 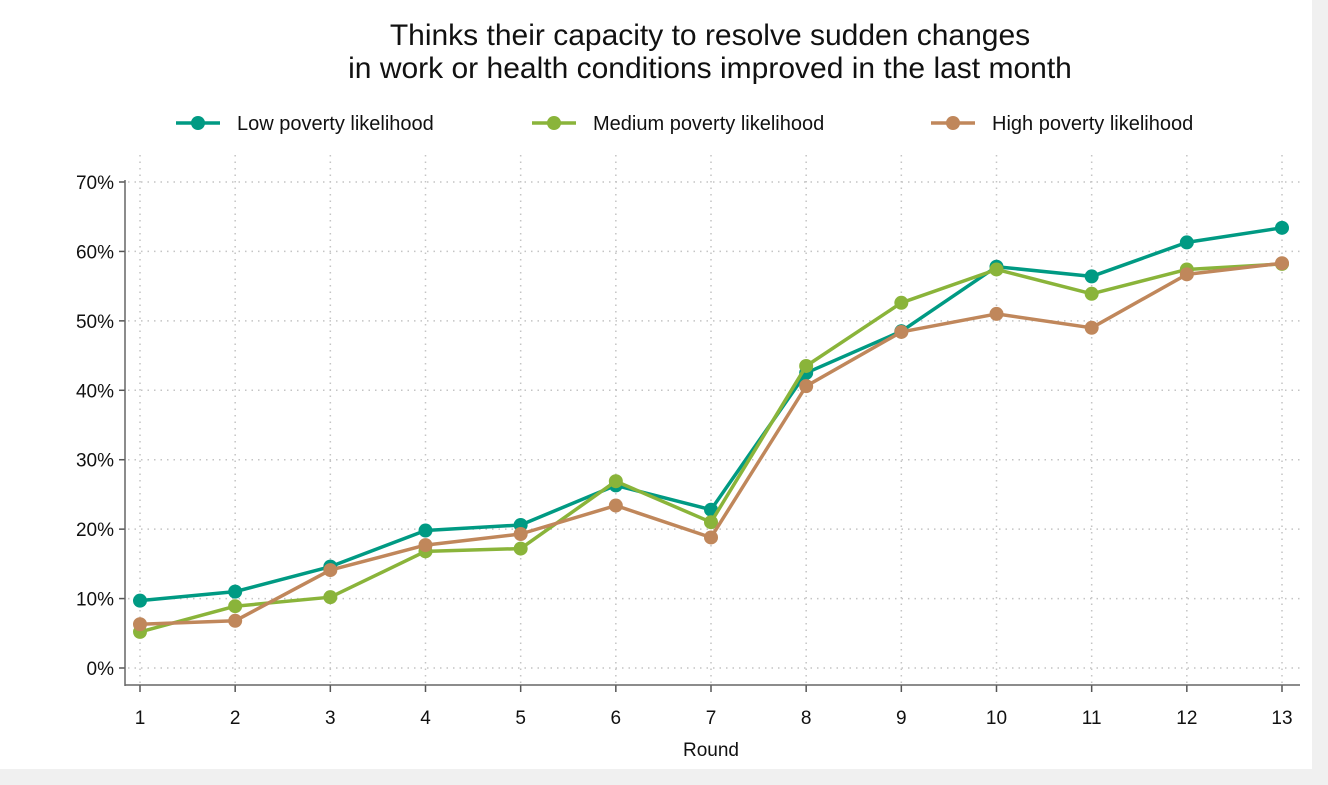 What do you see at coordinates (425, 718) in the screenshot?
I see `x-tick-label: 4` at bounding box center [425, 718].